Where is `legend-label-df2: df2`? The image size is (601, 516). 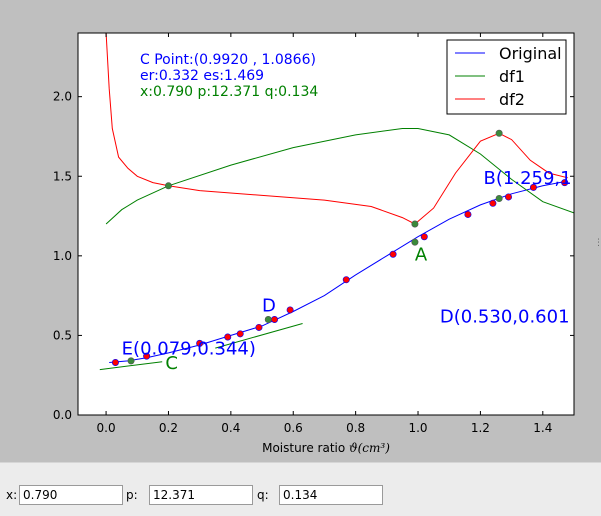
legend-label-df2: df2 is located at coordinates (512, 99).